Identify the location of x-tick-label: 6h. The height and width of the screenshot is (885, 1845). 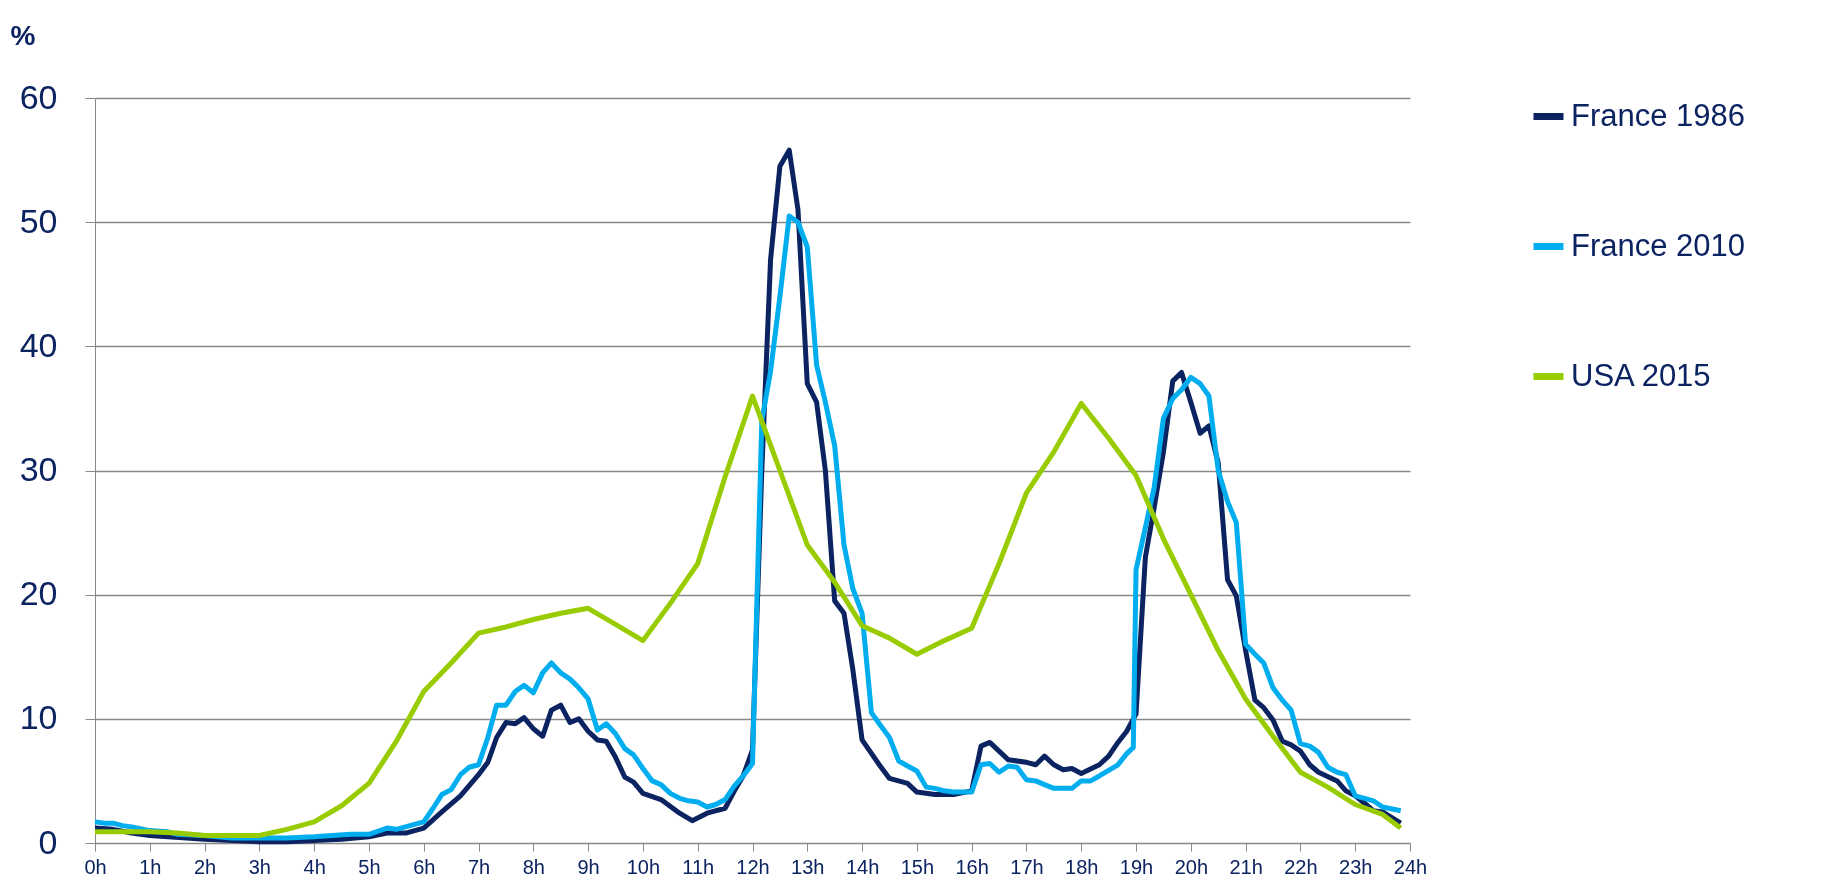
(424, 866).